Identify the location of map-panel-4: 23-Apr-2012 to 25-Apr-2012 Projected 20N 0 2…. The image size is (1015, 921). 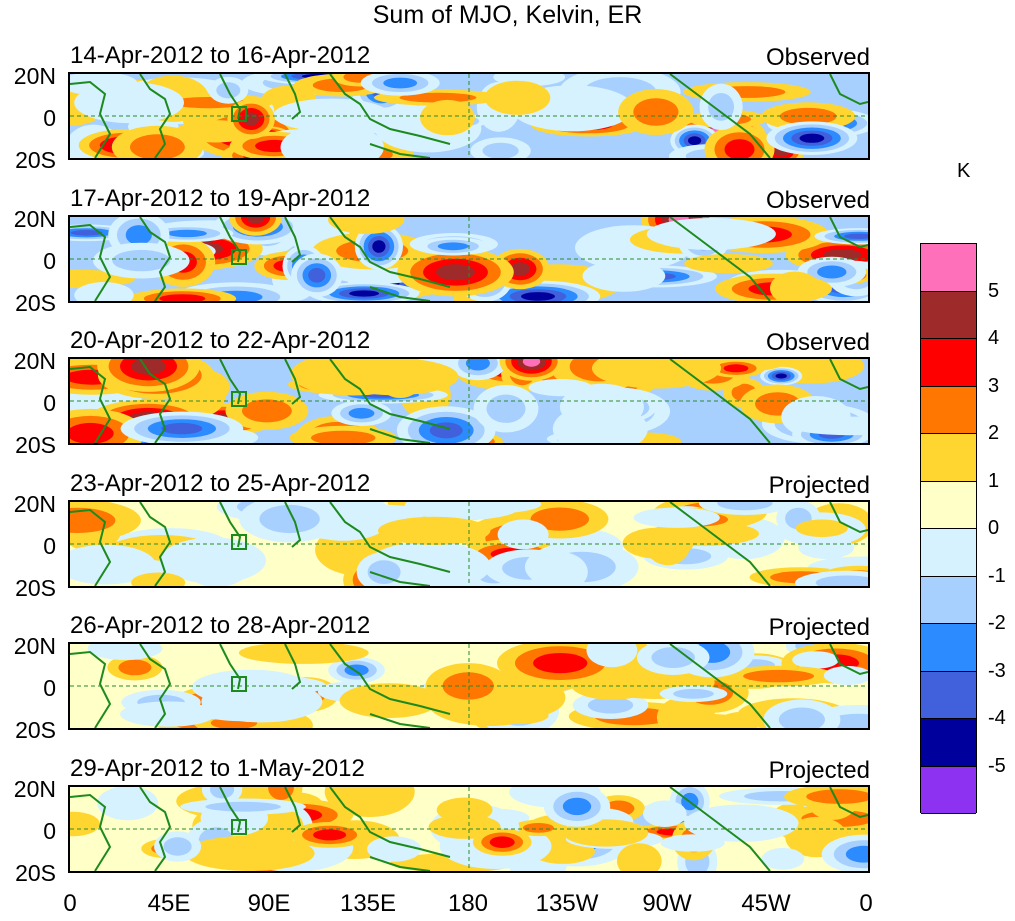
(507, 535).